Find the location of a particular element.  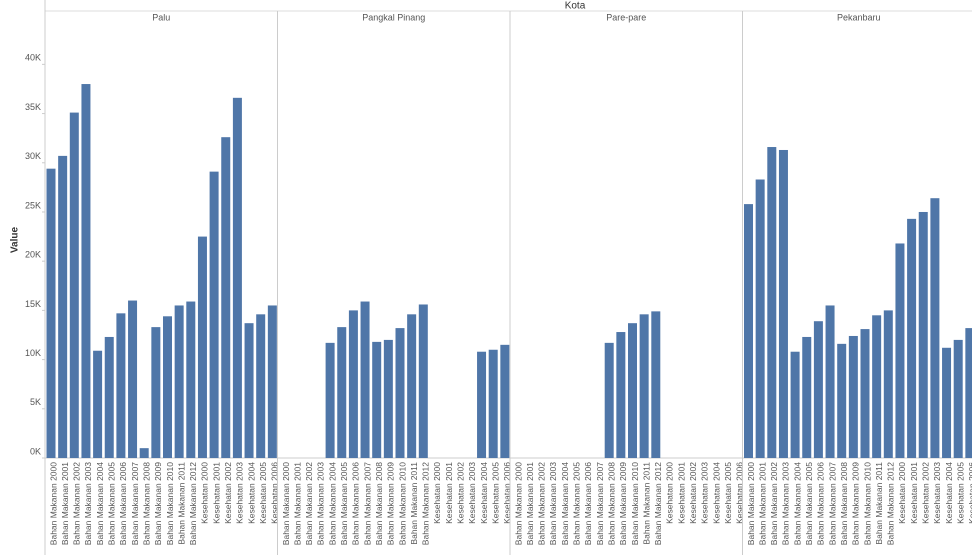

y-tick-label: 35K is located at coordinates (33, 107).